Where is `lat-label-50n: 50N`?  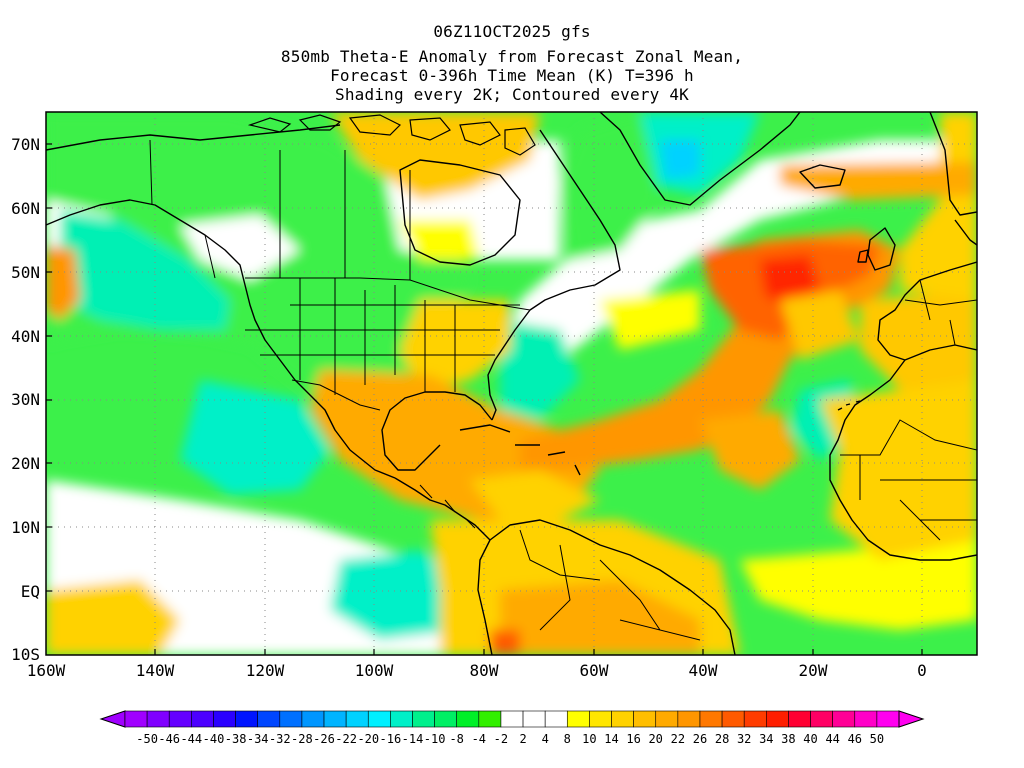 lat-label-50n: 50N is located at coordinates (25, 272).